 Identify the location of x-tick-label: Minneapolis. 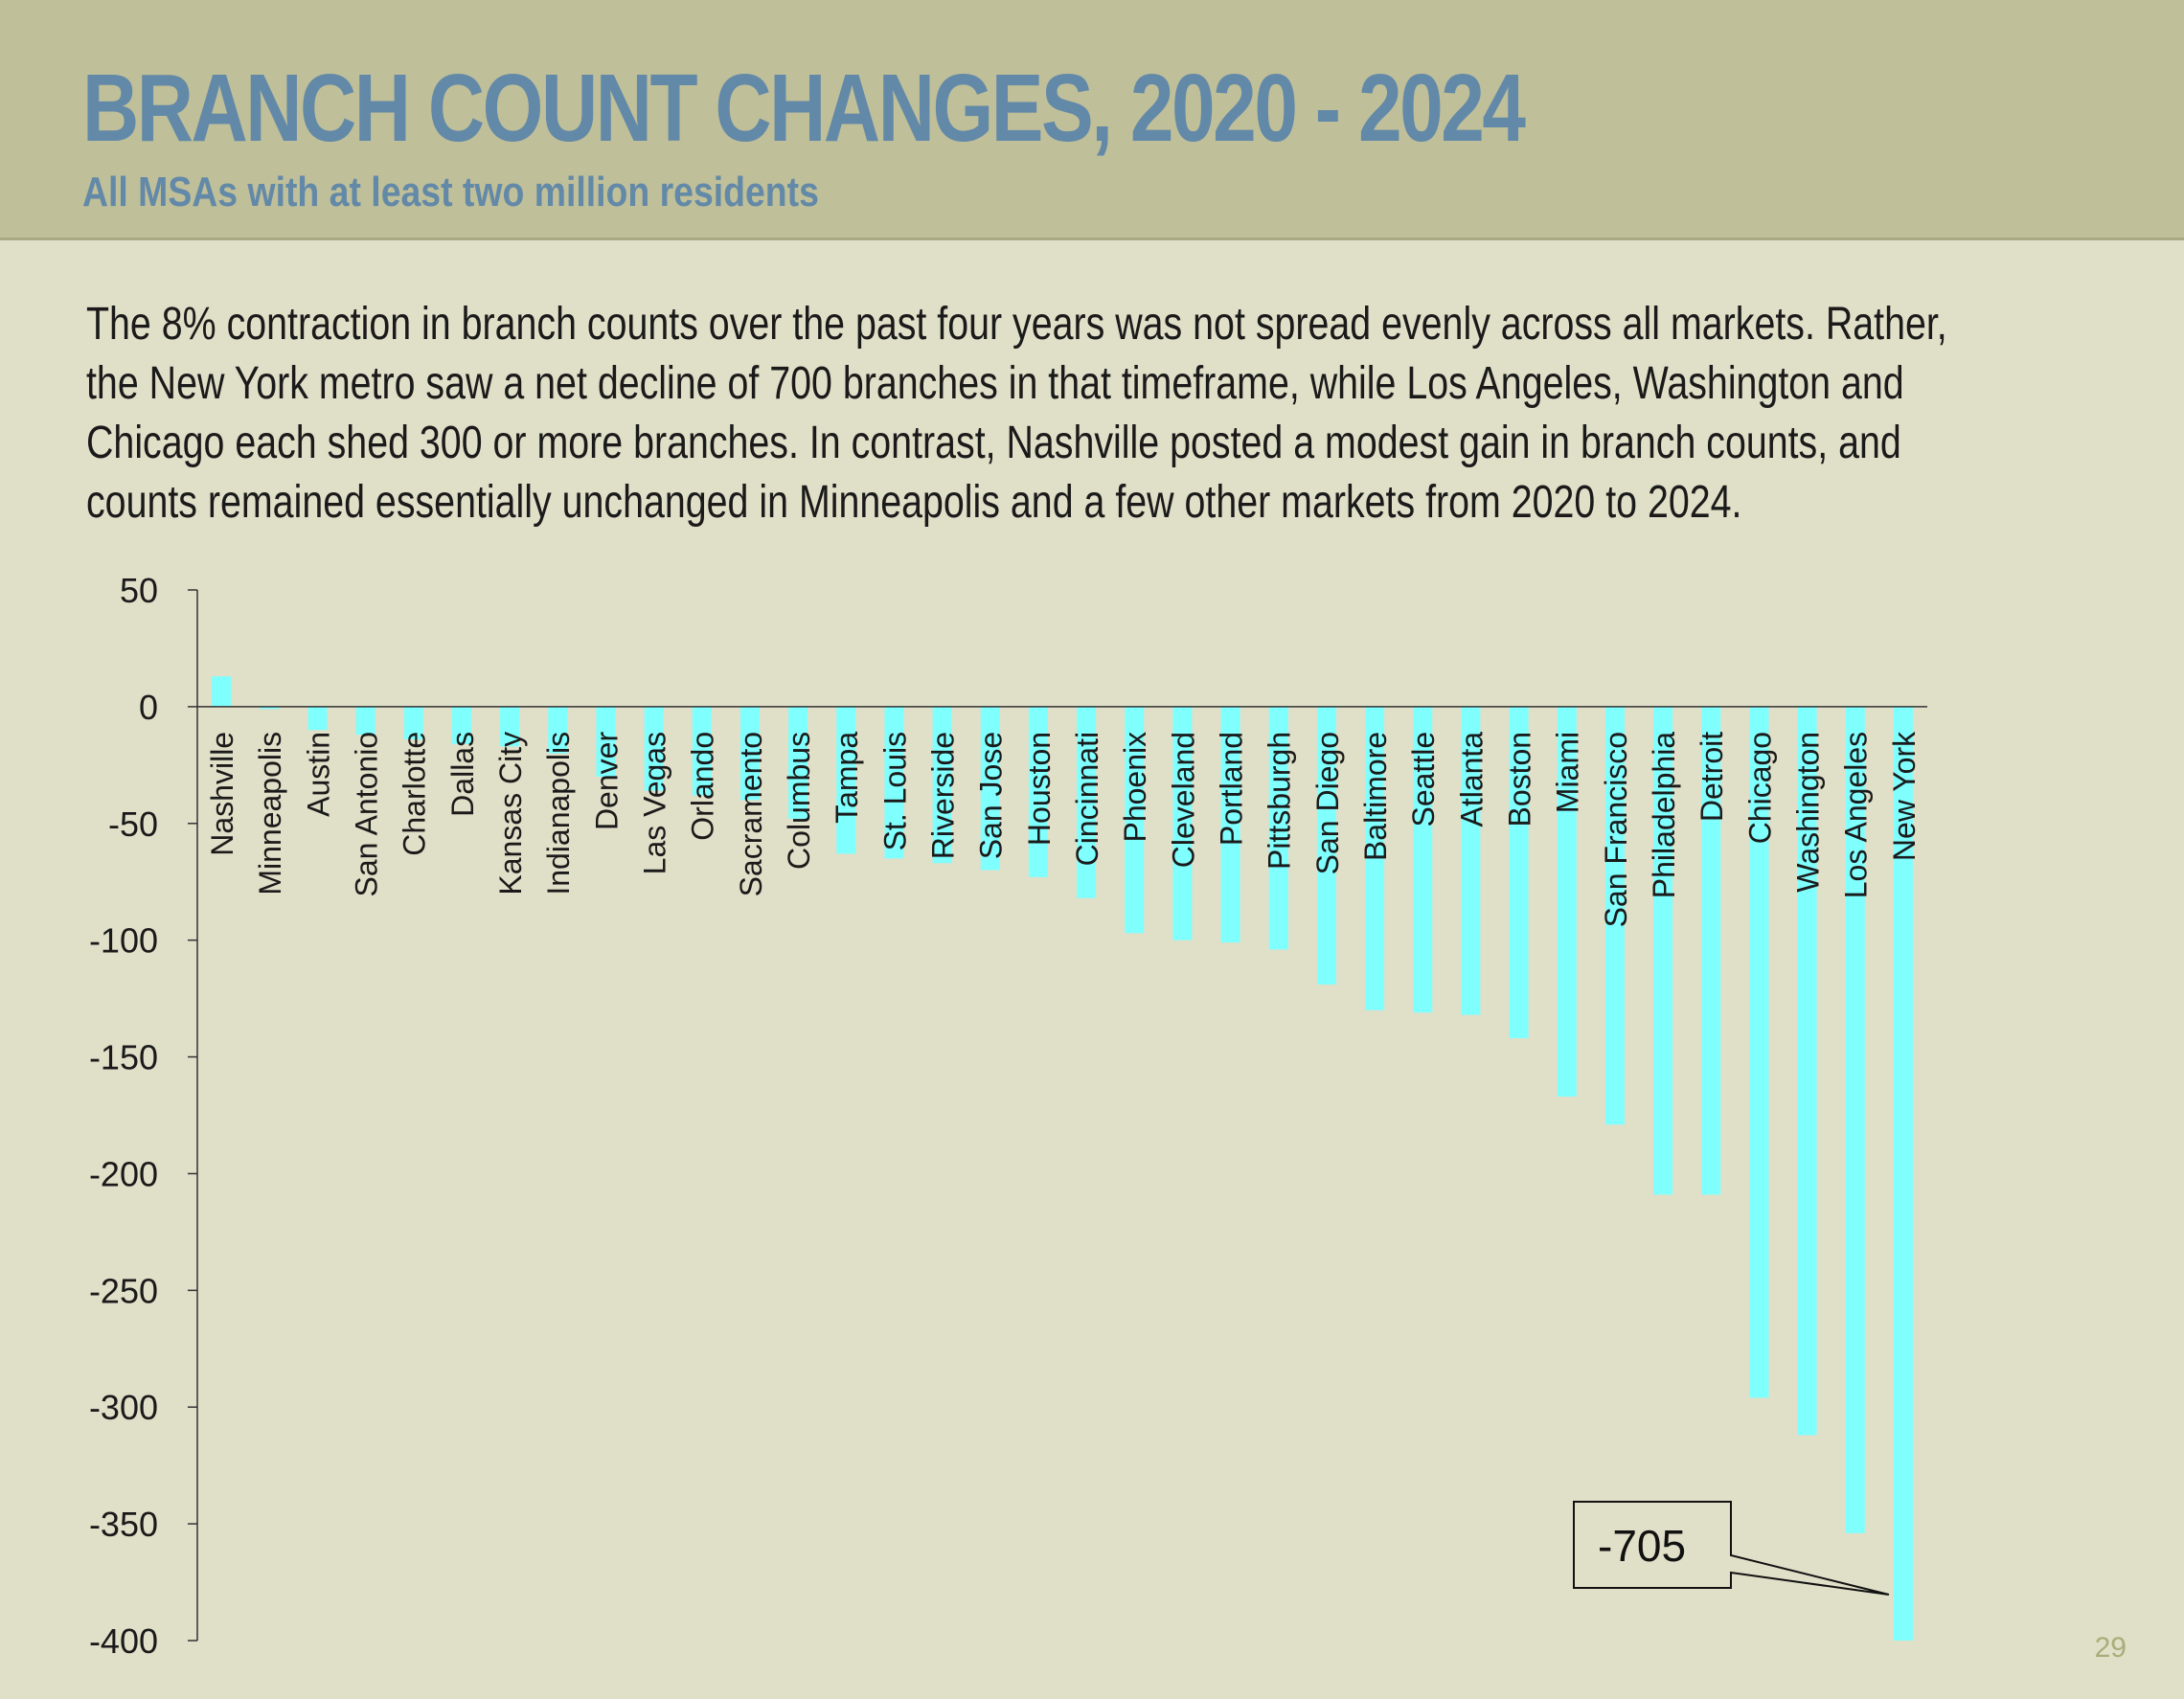
(270, 813).